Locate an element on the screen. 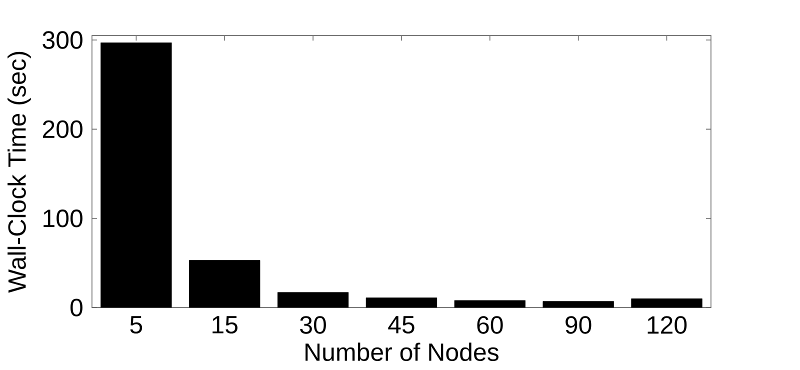 Image resolution: width=800 pixels, height=370 pixels. y-axis-title: Wall-Clock Time (sec) is located at coordinates (19, 172).